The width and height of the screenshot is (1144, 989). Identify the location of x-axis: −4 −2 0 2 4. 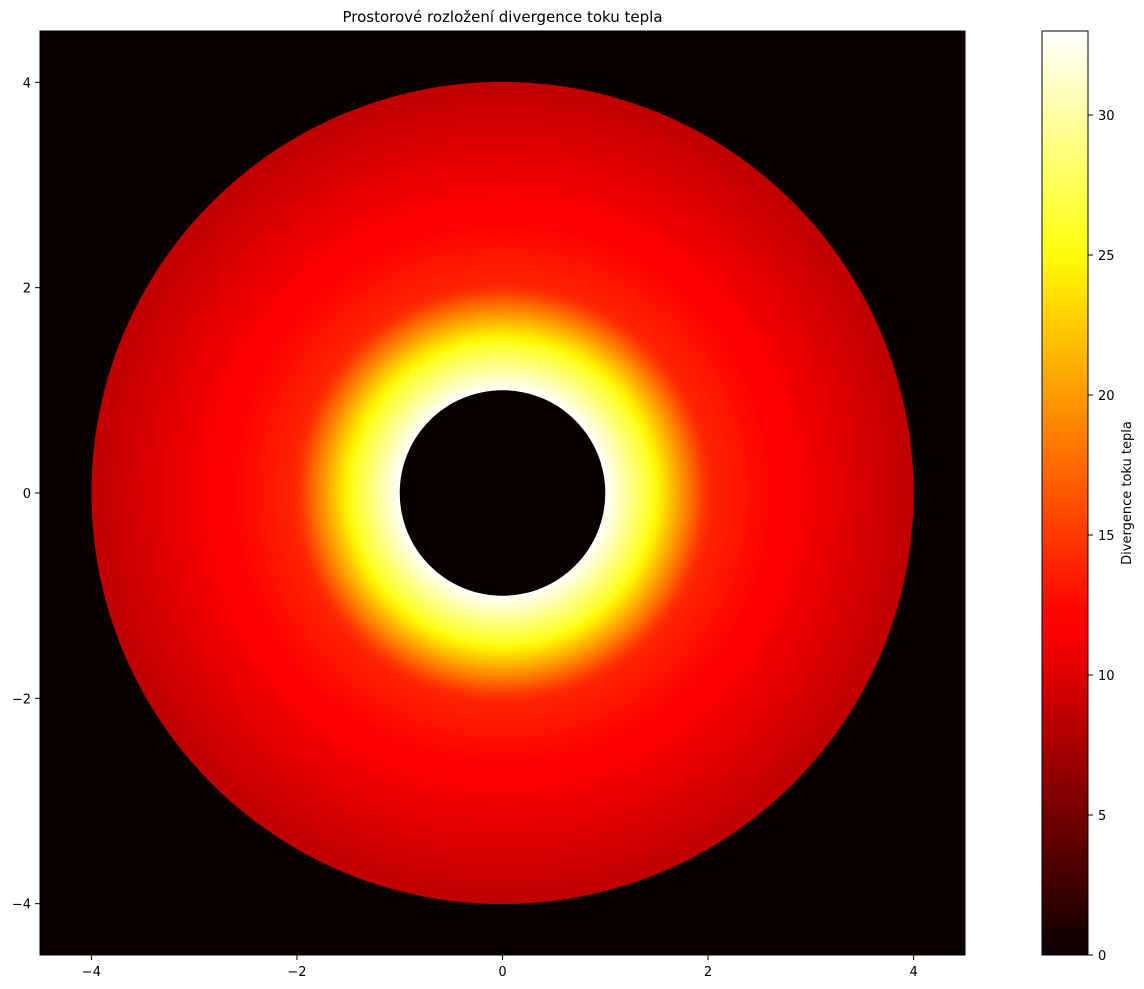
(500, 967).